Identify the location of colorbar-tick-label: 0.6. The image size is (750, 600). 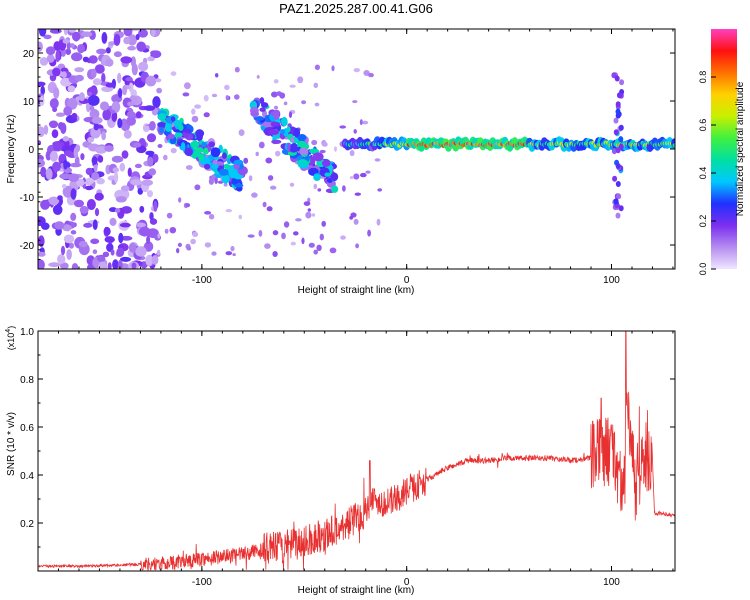
(703, 125).